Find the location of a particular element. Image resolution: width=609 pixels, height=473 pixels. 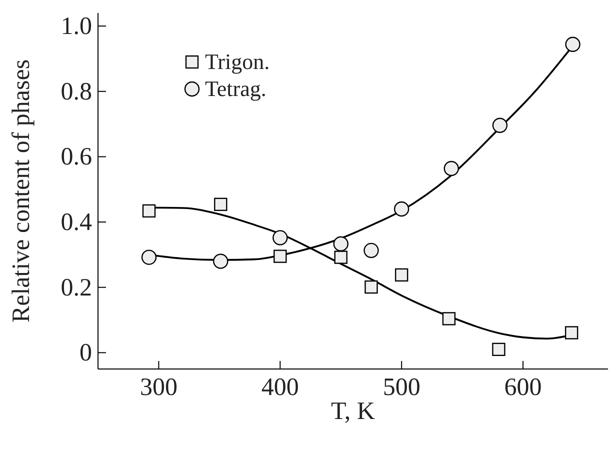

y-tick-label: 1.0 is located at coordinates (76, 26).